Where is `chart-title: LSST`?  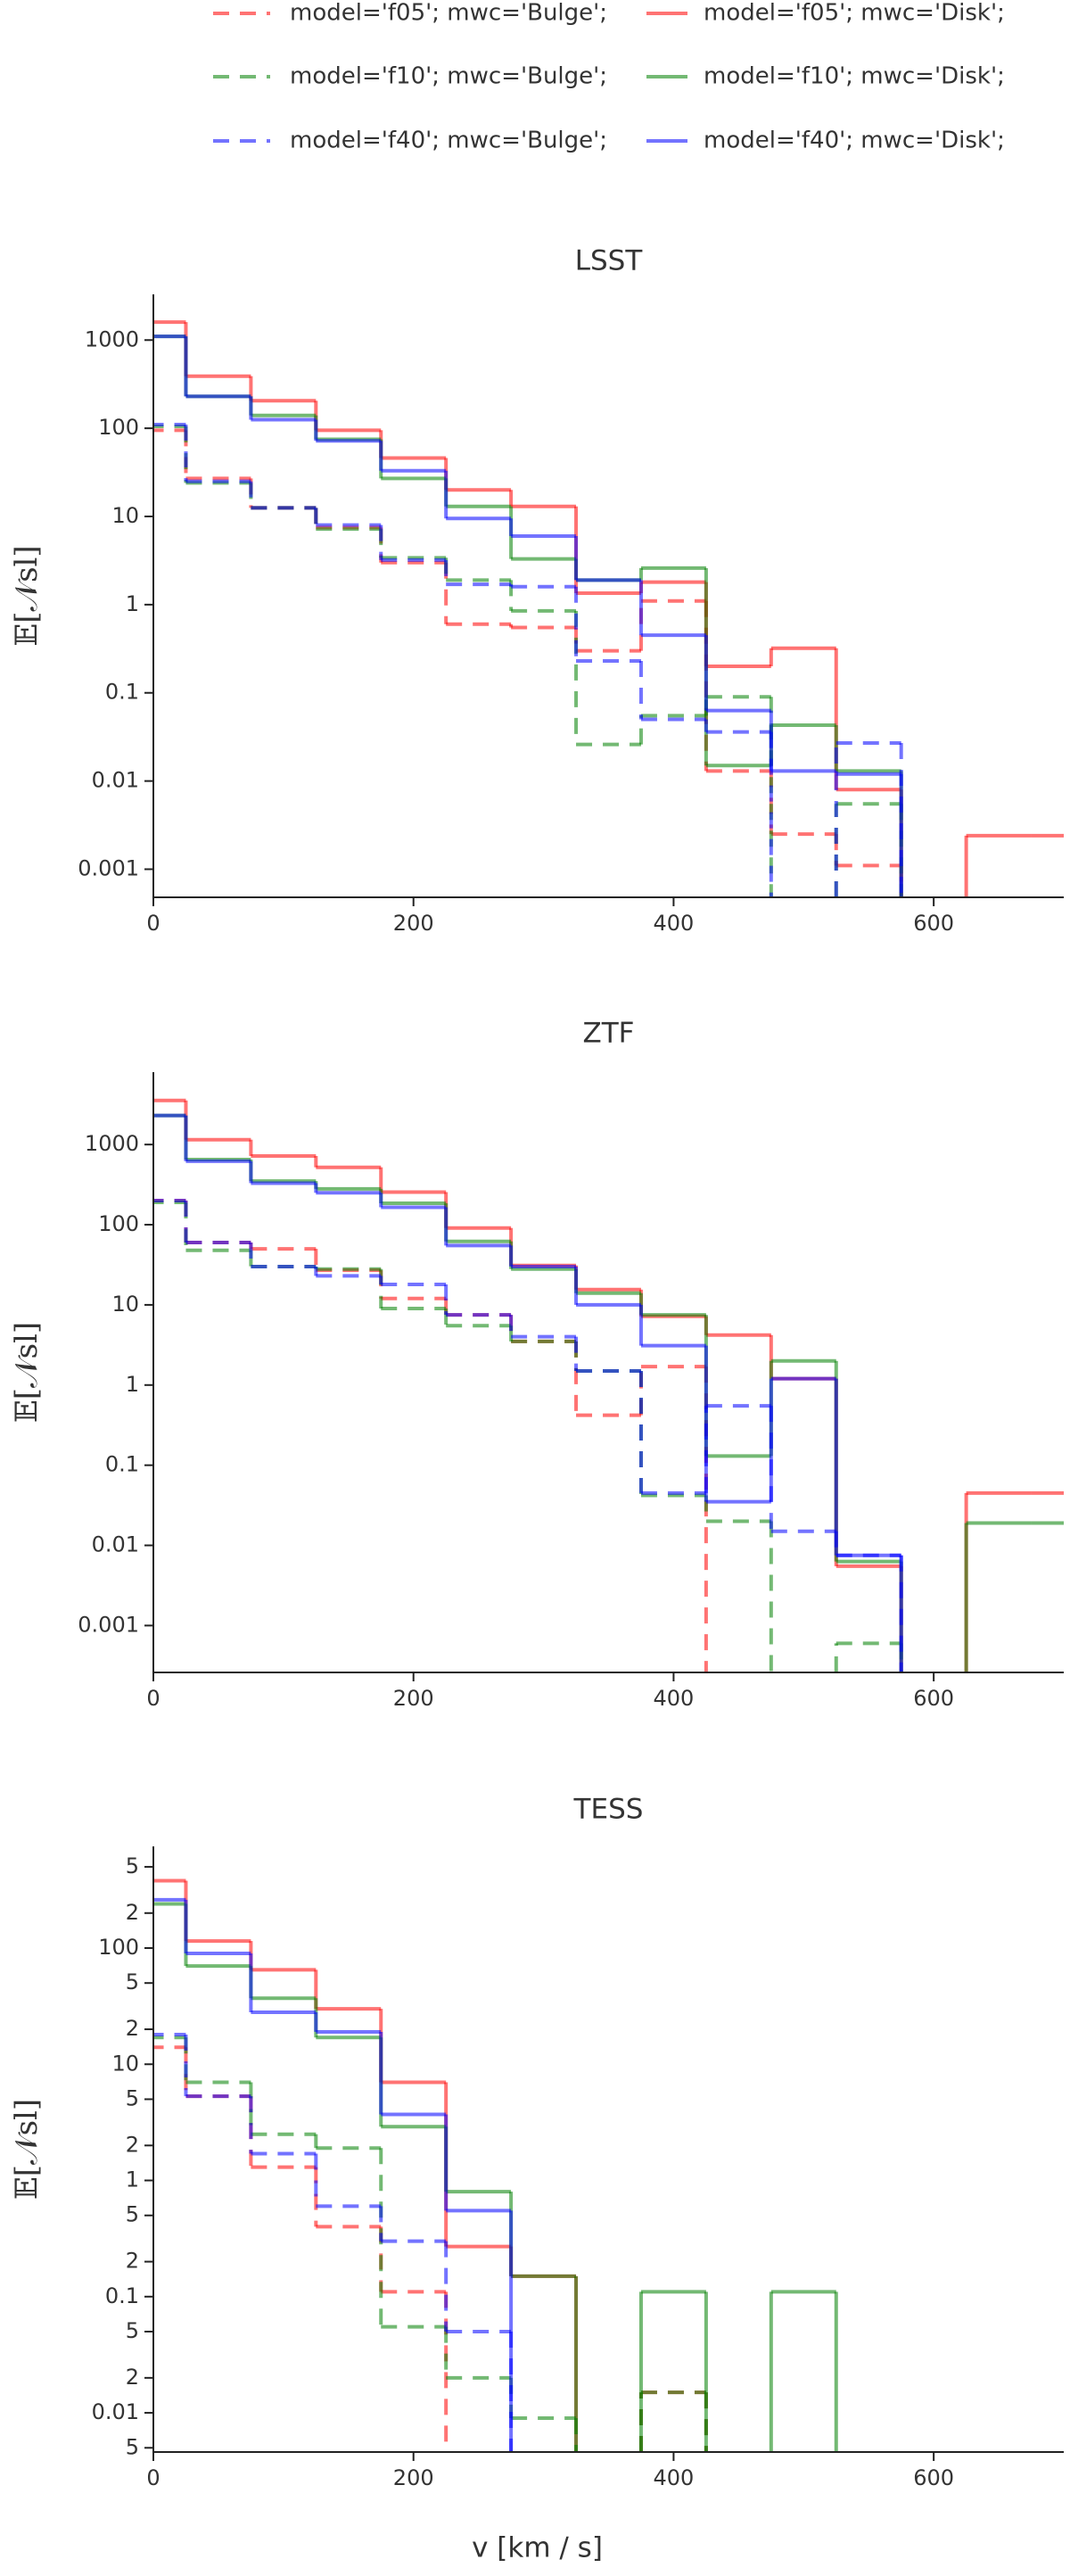
chart-title: LSST is located at coordinates (609, 261).